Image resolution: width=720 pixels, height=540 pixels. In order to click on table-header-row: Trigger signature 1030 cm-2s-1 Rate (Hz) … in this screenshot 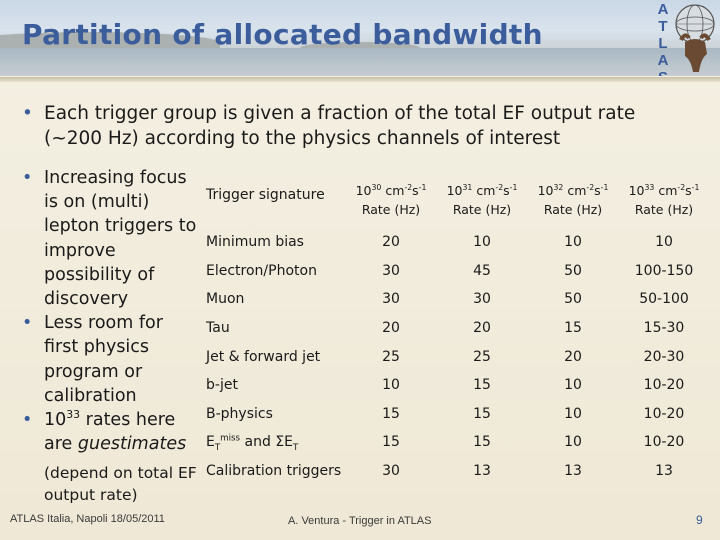, I will do `click(456, 200)`.